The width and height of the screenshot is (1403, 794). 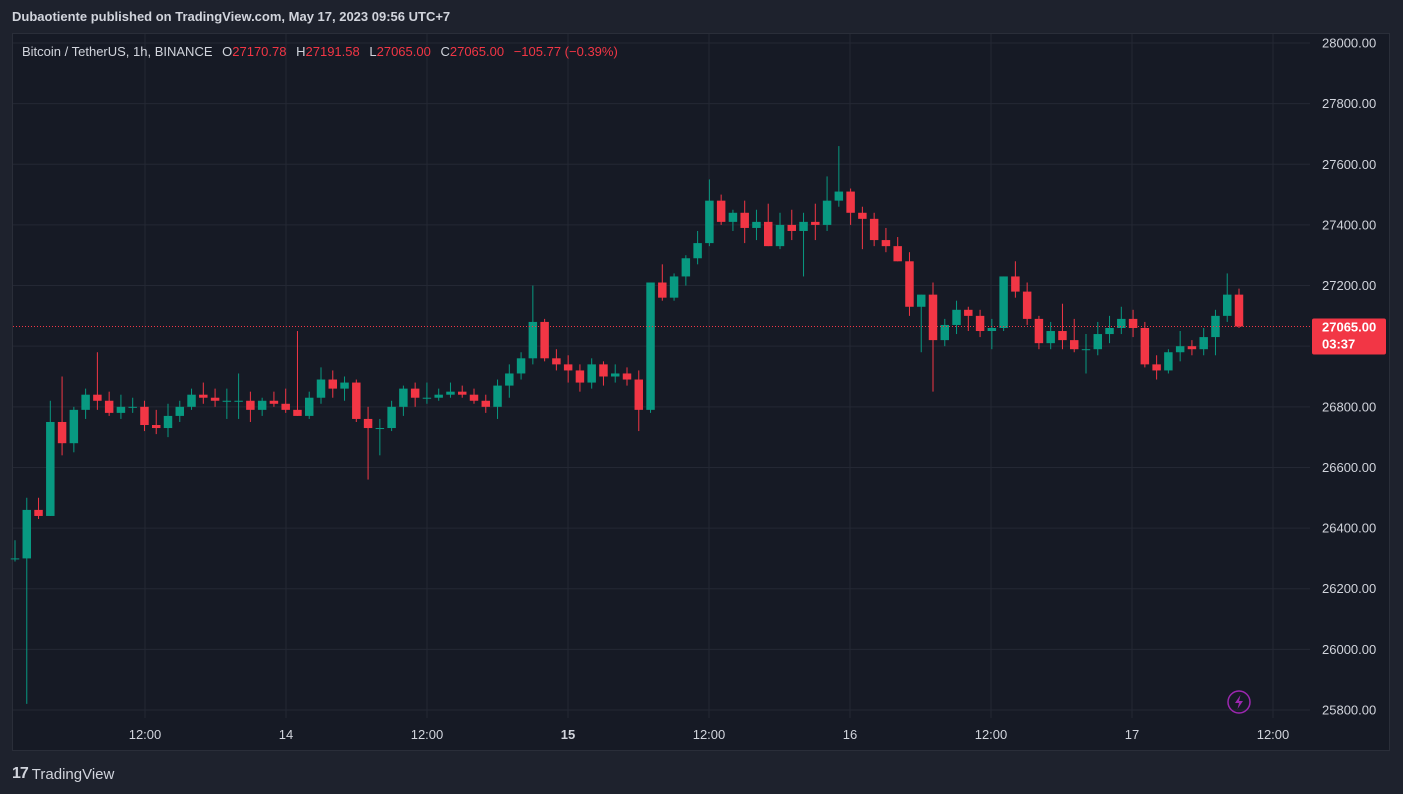 What do you see at coordinates (1349, 588) in the screenshot?
I see `price-tick-label: 26200.00` at bounding box center [1349, 588].